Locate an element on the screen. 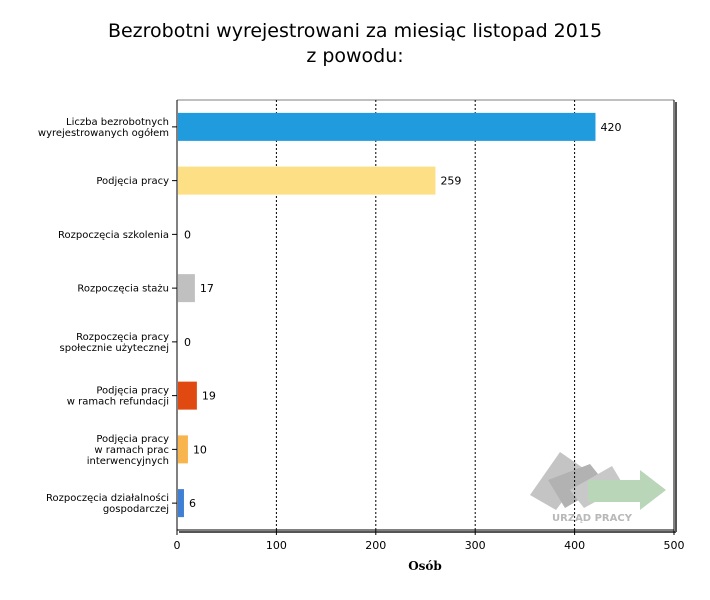 This screenshot has height=600, width=710. x-tick-label: 0 is located at coordinates (177, 545).